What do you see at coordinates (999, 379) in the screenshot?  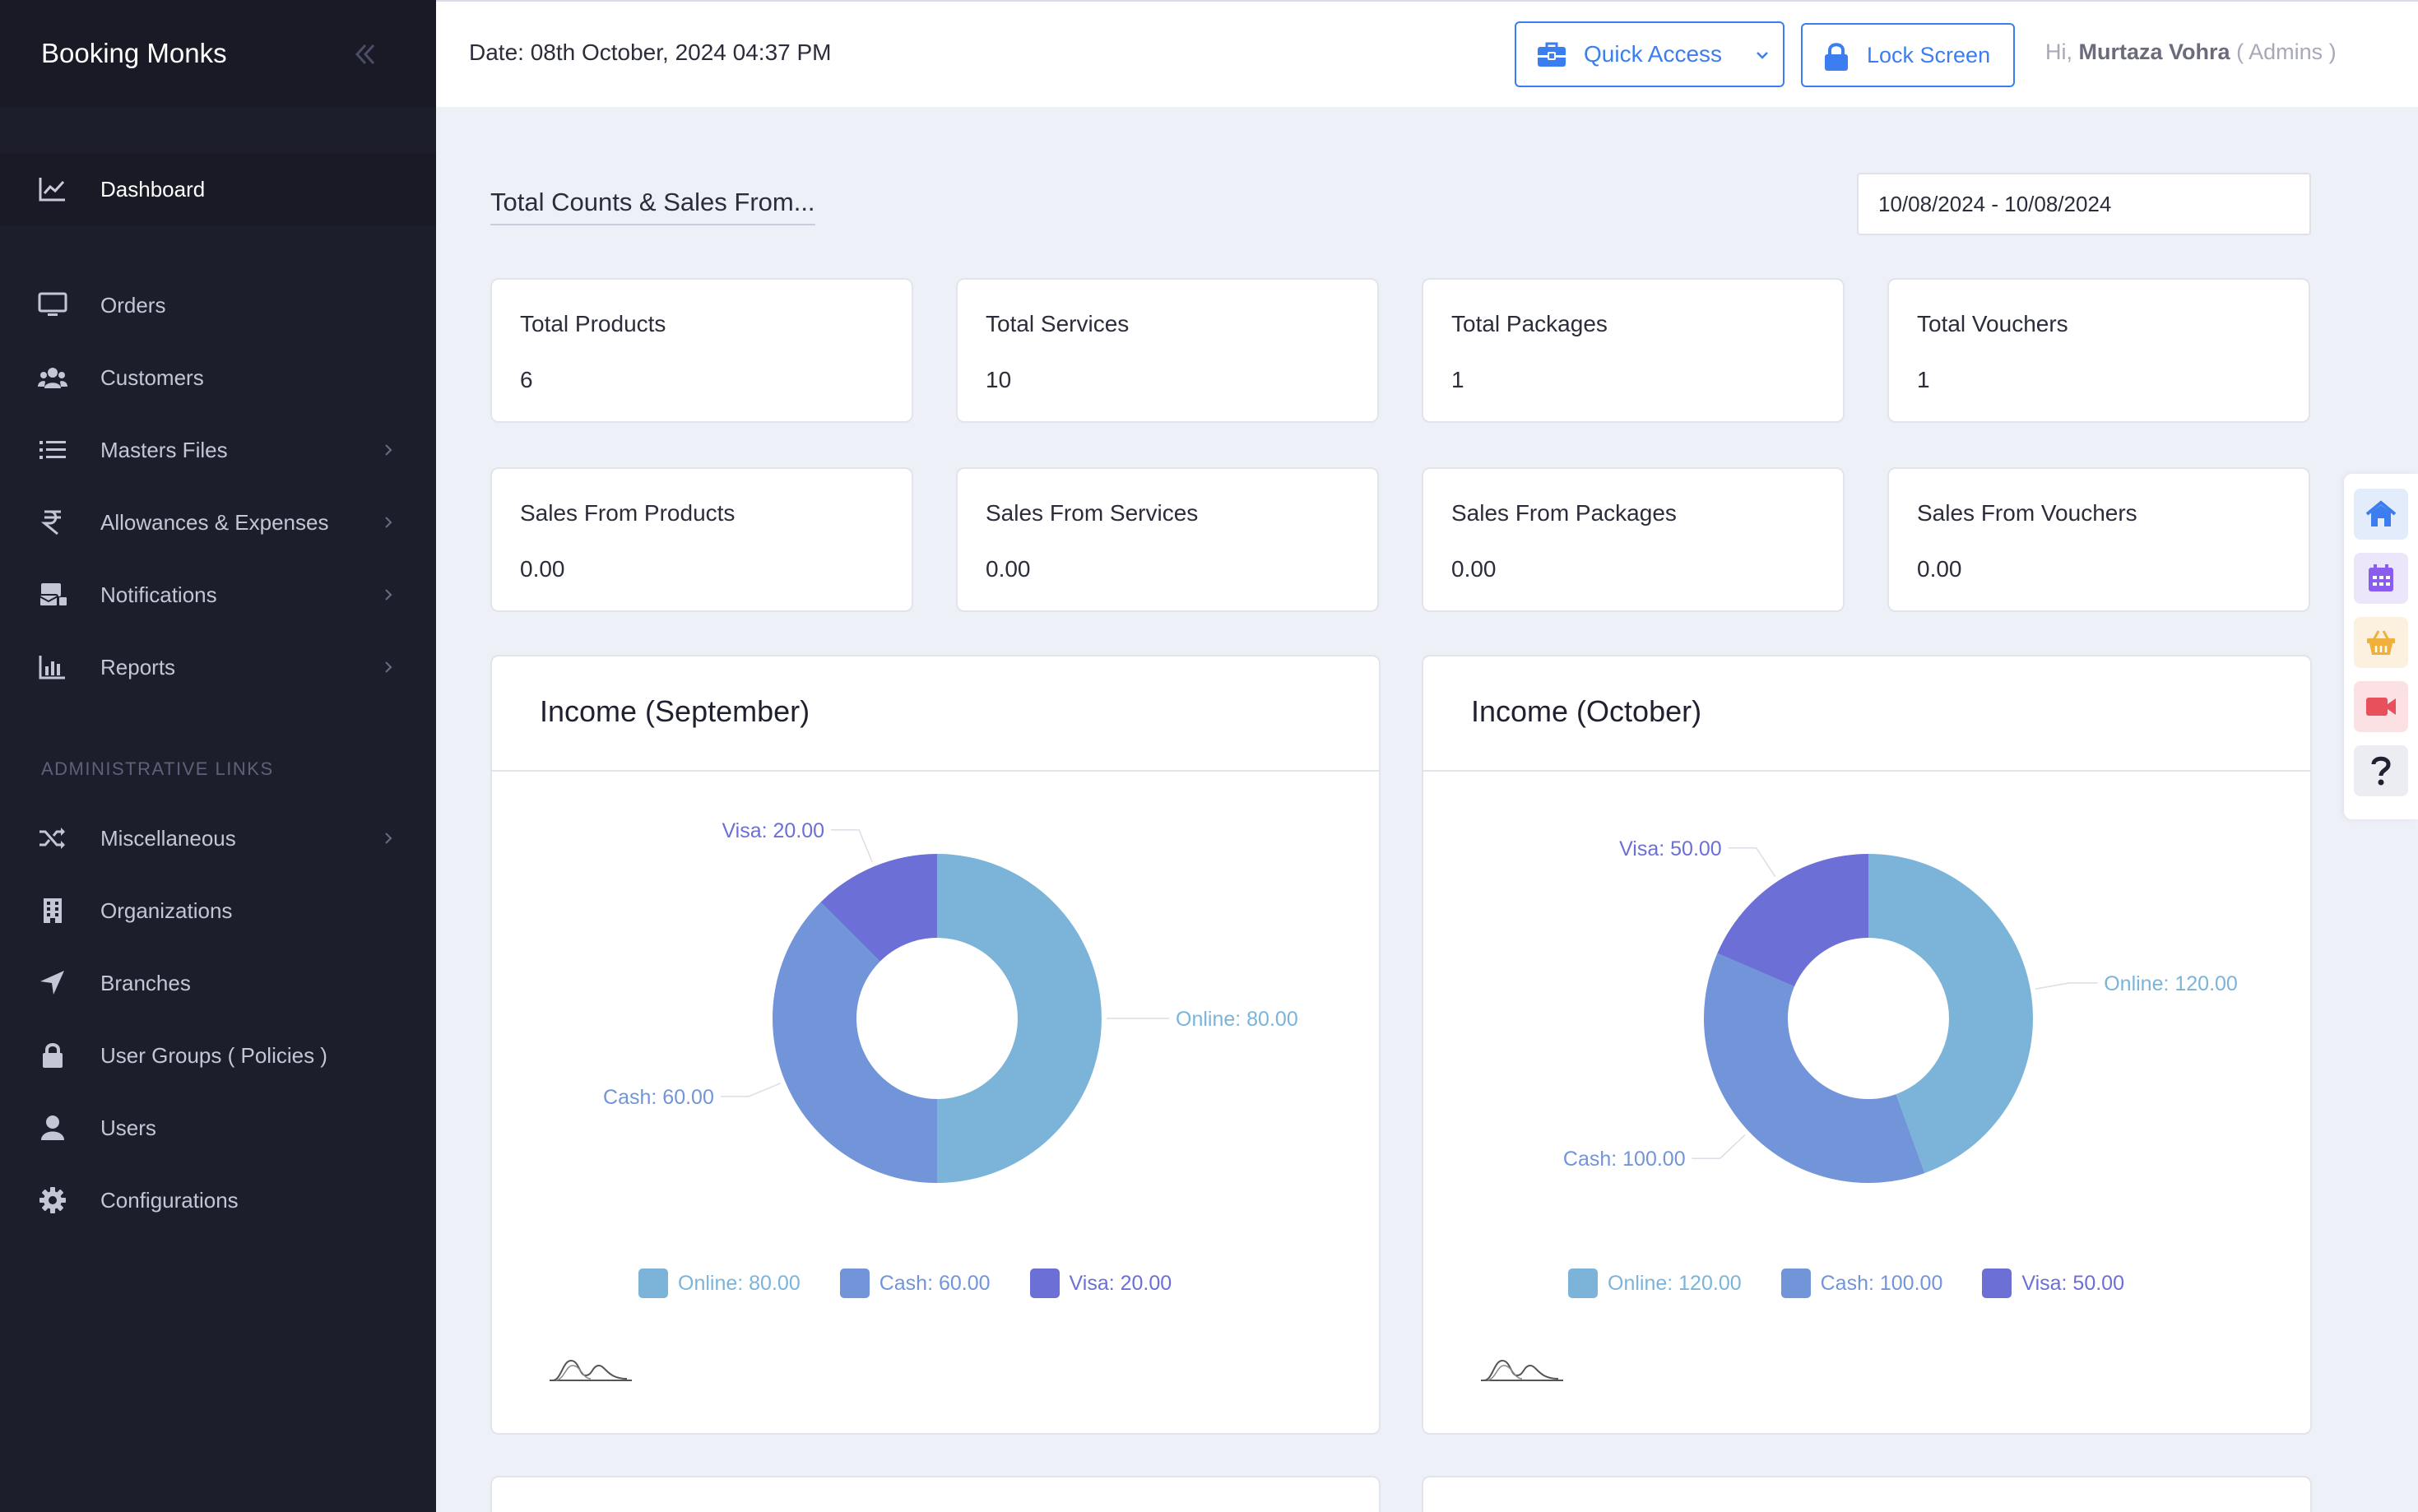 I see `stat-value: 10` at bounding box center [999, 379].